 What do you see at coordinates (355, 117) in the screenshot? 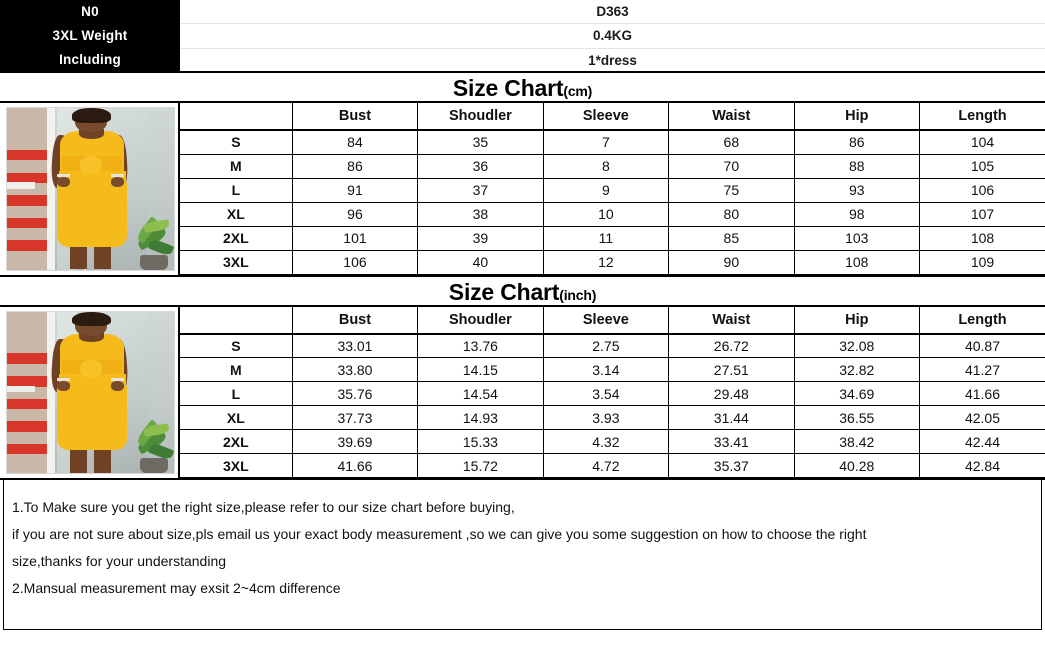
I see `col-header-bust-cm: Bust` at bounding box center [355, 117].